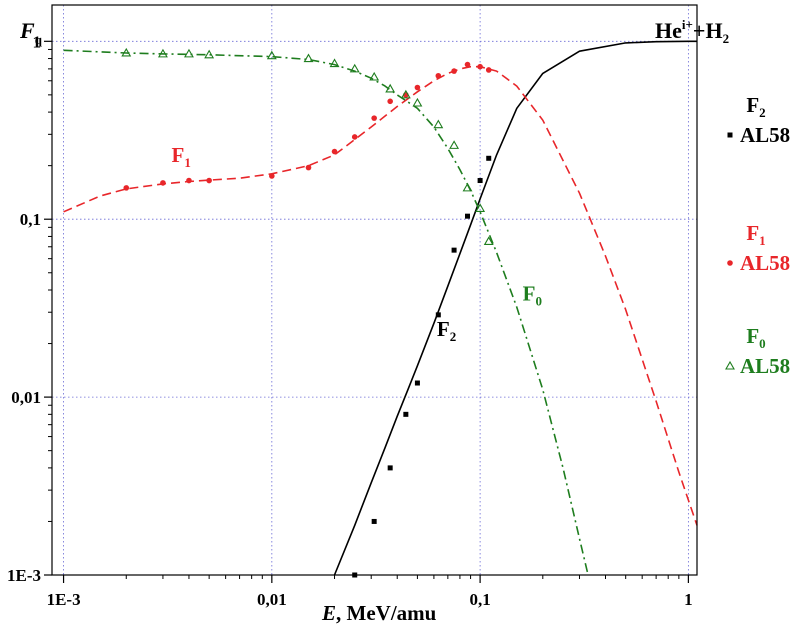 The image size is (800, 628). I want to click on y-tick-label: 1, so click(37, 41).